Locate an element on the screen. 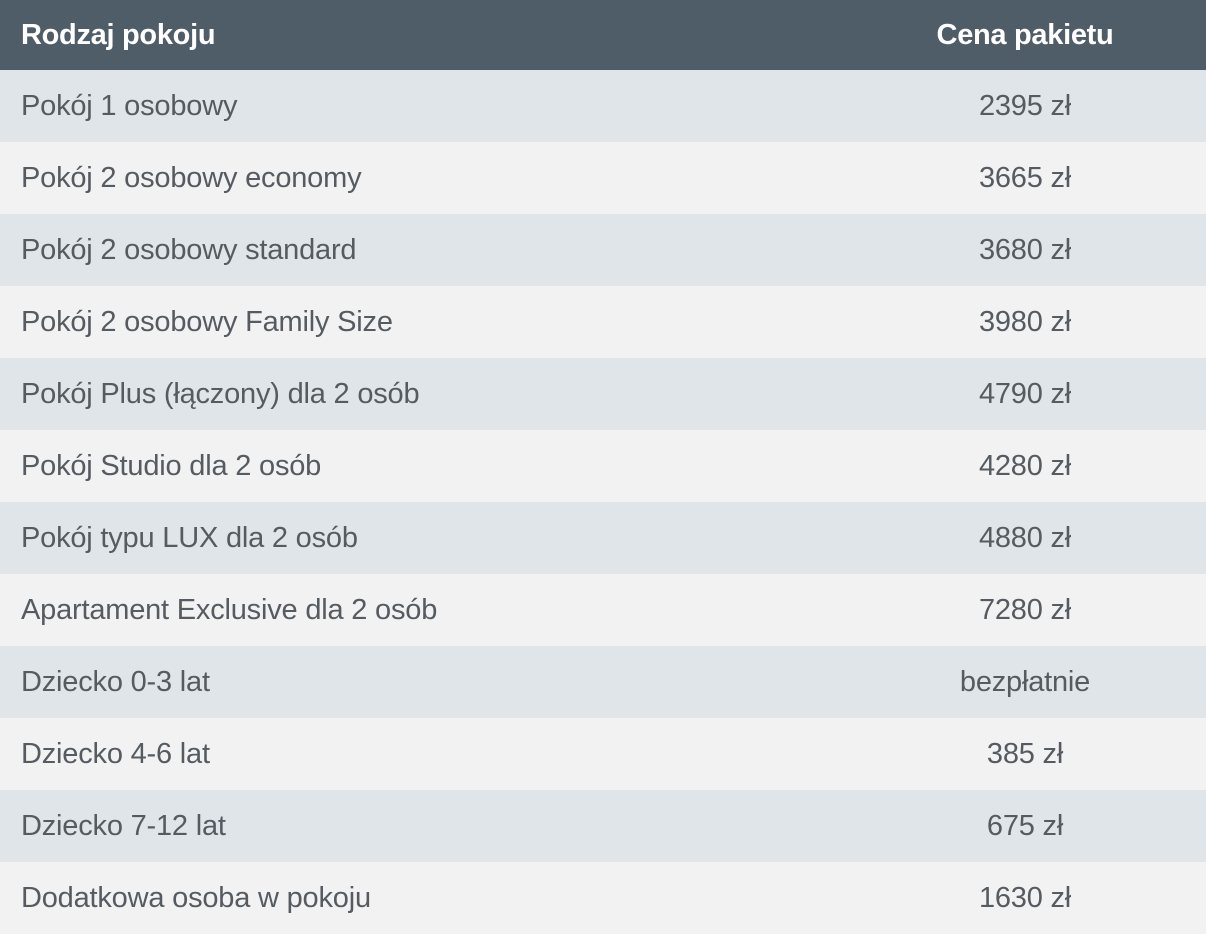 The width and height of the screenshot is (1206, 934). price-cell: 4880 zł is located at coordinates (1032, 538).